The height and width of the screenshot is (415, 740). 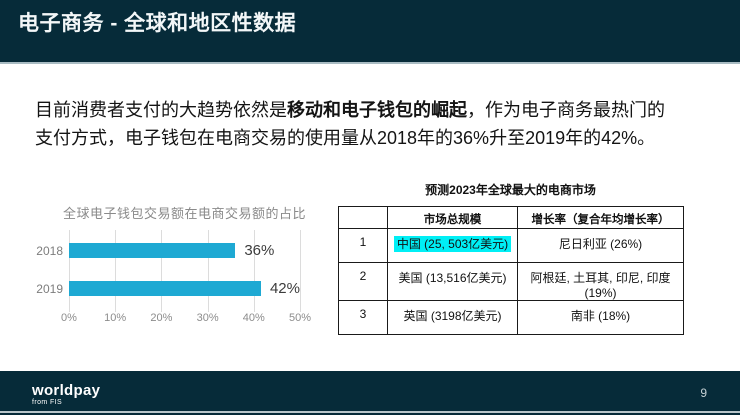 I want to click on table-row: 2 美国 (13,516亿美元) 阿根廷, 土耳其, 印尼, 印度 (19%), so click(x=511, y=281).